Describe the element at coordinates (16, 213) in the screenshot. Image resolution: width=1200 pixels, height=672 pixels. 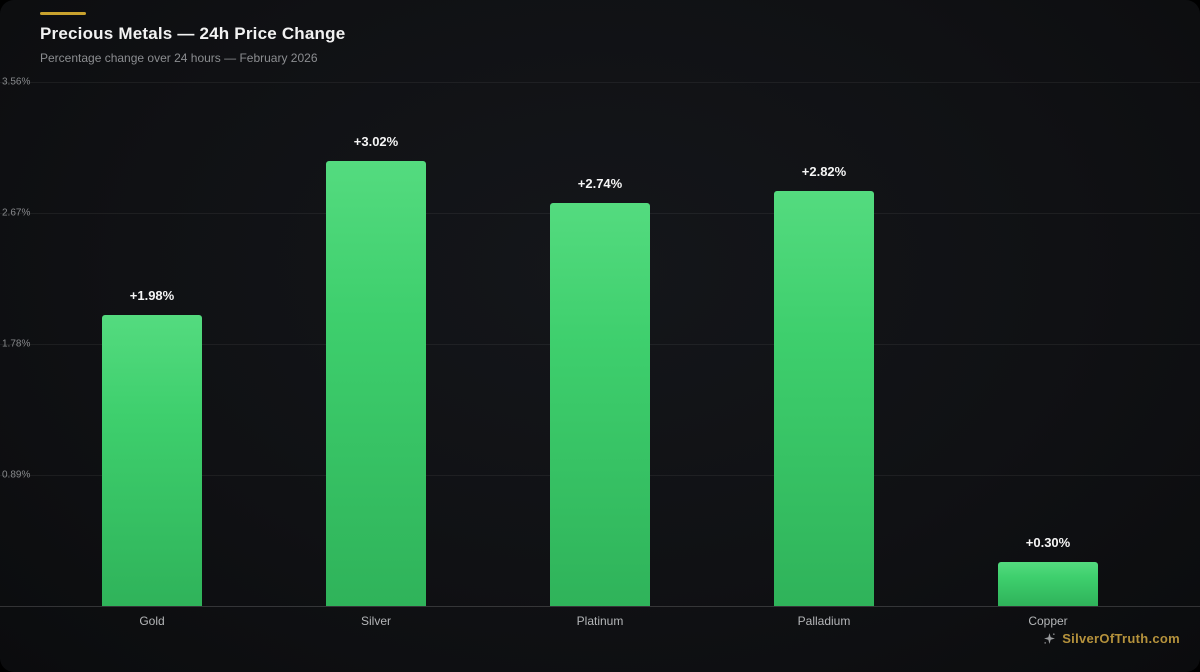
I see `y-tick-label: 2.67%` at that location.